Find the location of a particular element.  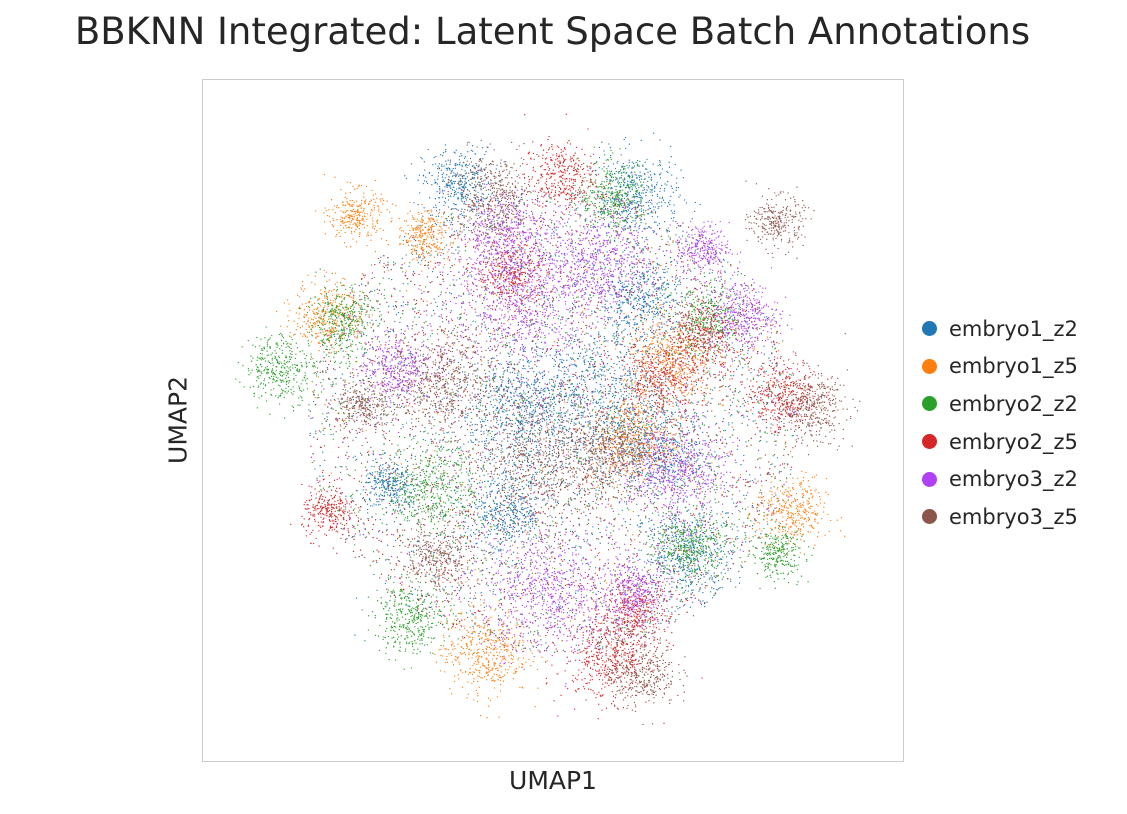

legend-item: embryo2_z5 is located at coordinates (1000, 442).